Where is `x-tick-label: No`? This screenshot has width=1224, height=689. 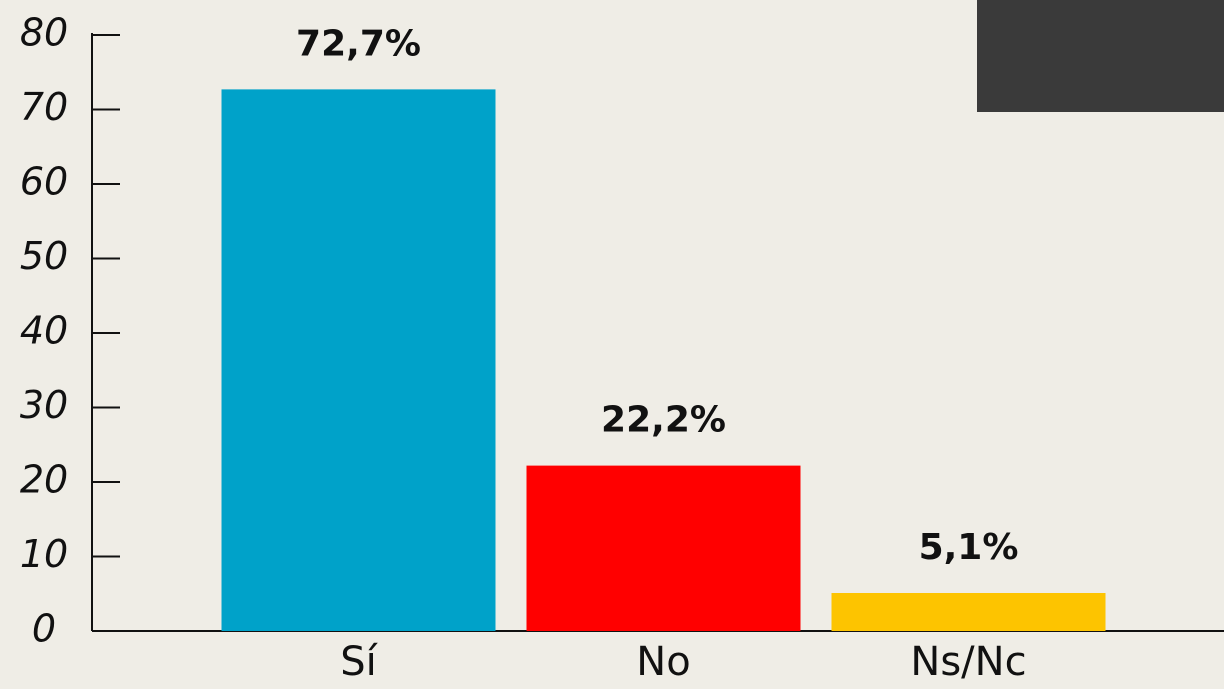
x-tick-label: No is located at coordinates (663, 662).